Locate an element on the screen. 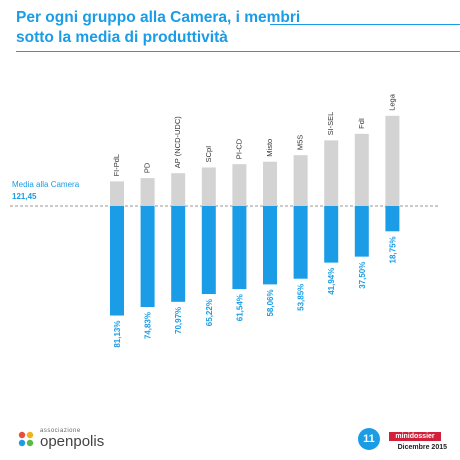 This screenshot has width=460, height=460. page-number: 11 is located at coordinates (369, 439).